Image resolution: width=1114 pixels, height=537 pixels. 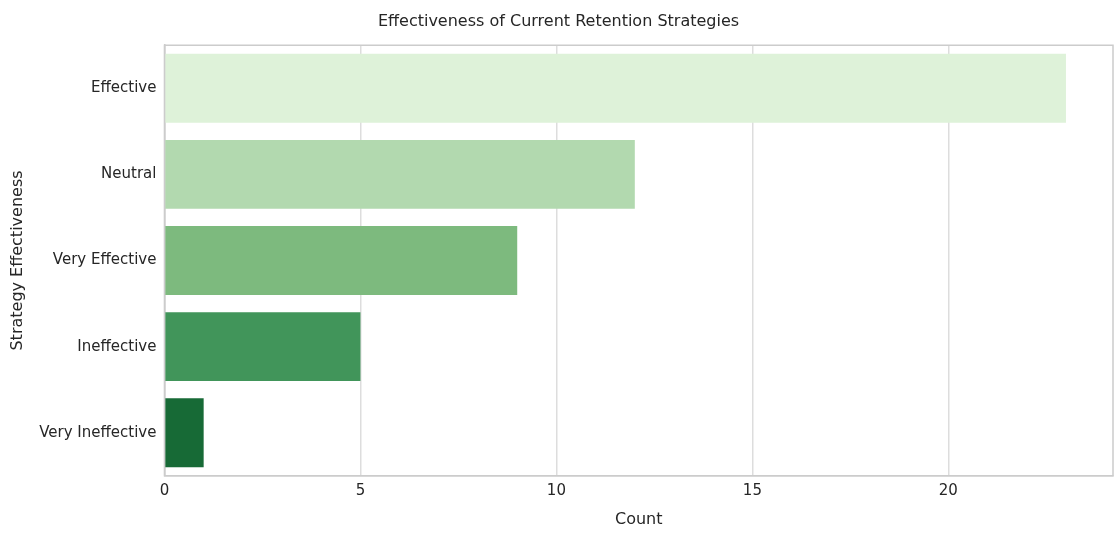 I want to click on x-tick-label: 0, so click(x=164, y=489).